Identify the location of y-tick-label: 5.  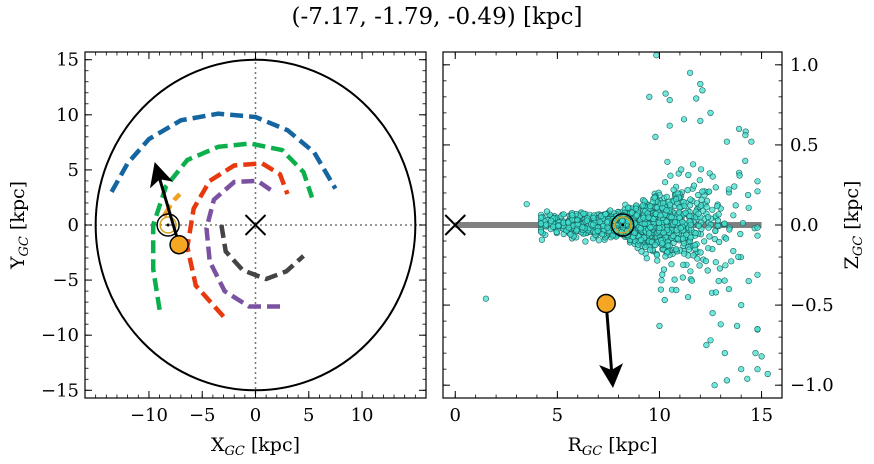
(73, 170).